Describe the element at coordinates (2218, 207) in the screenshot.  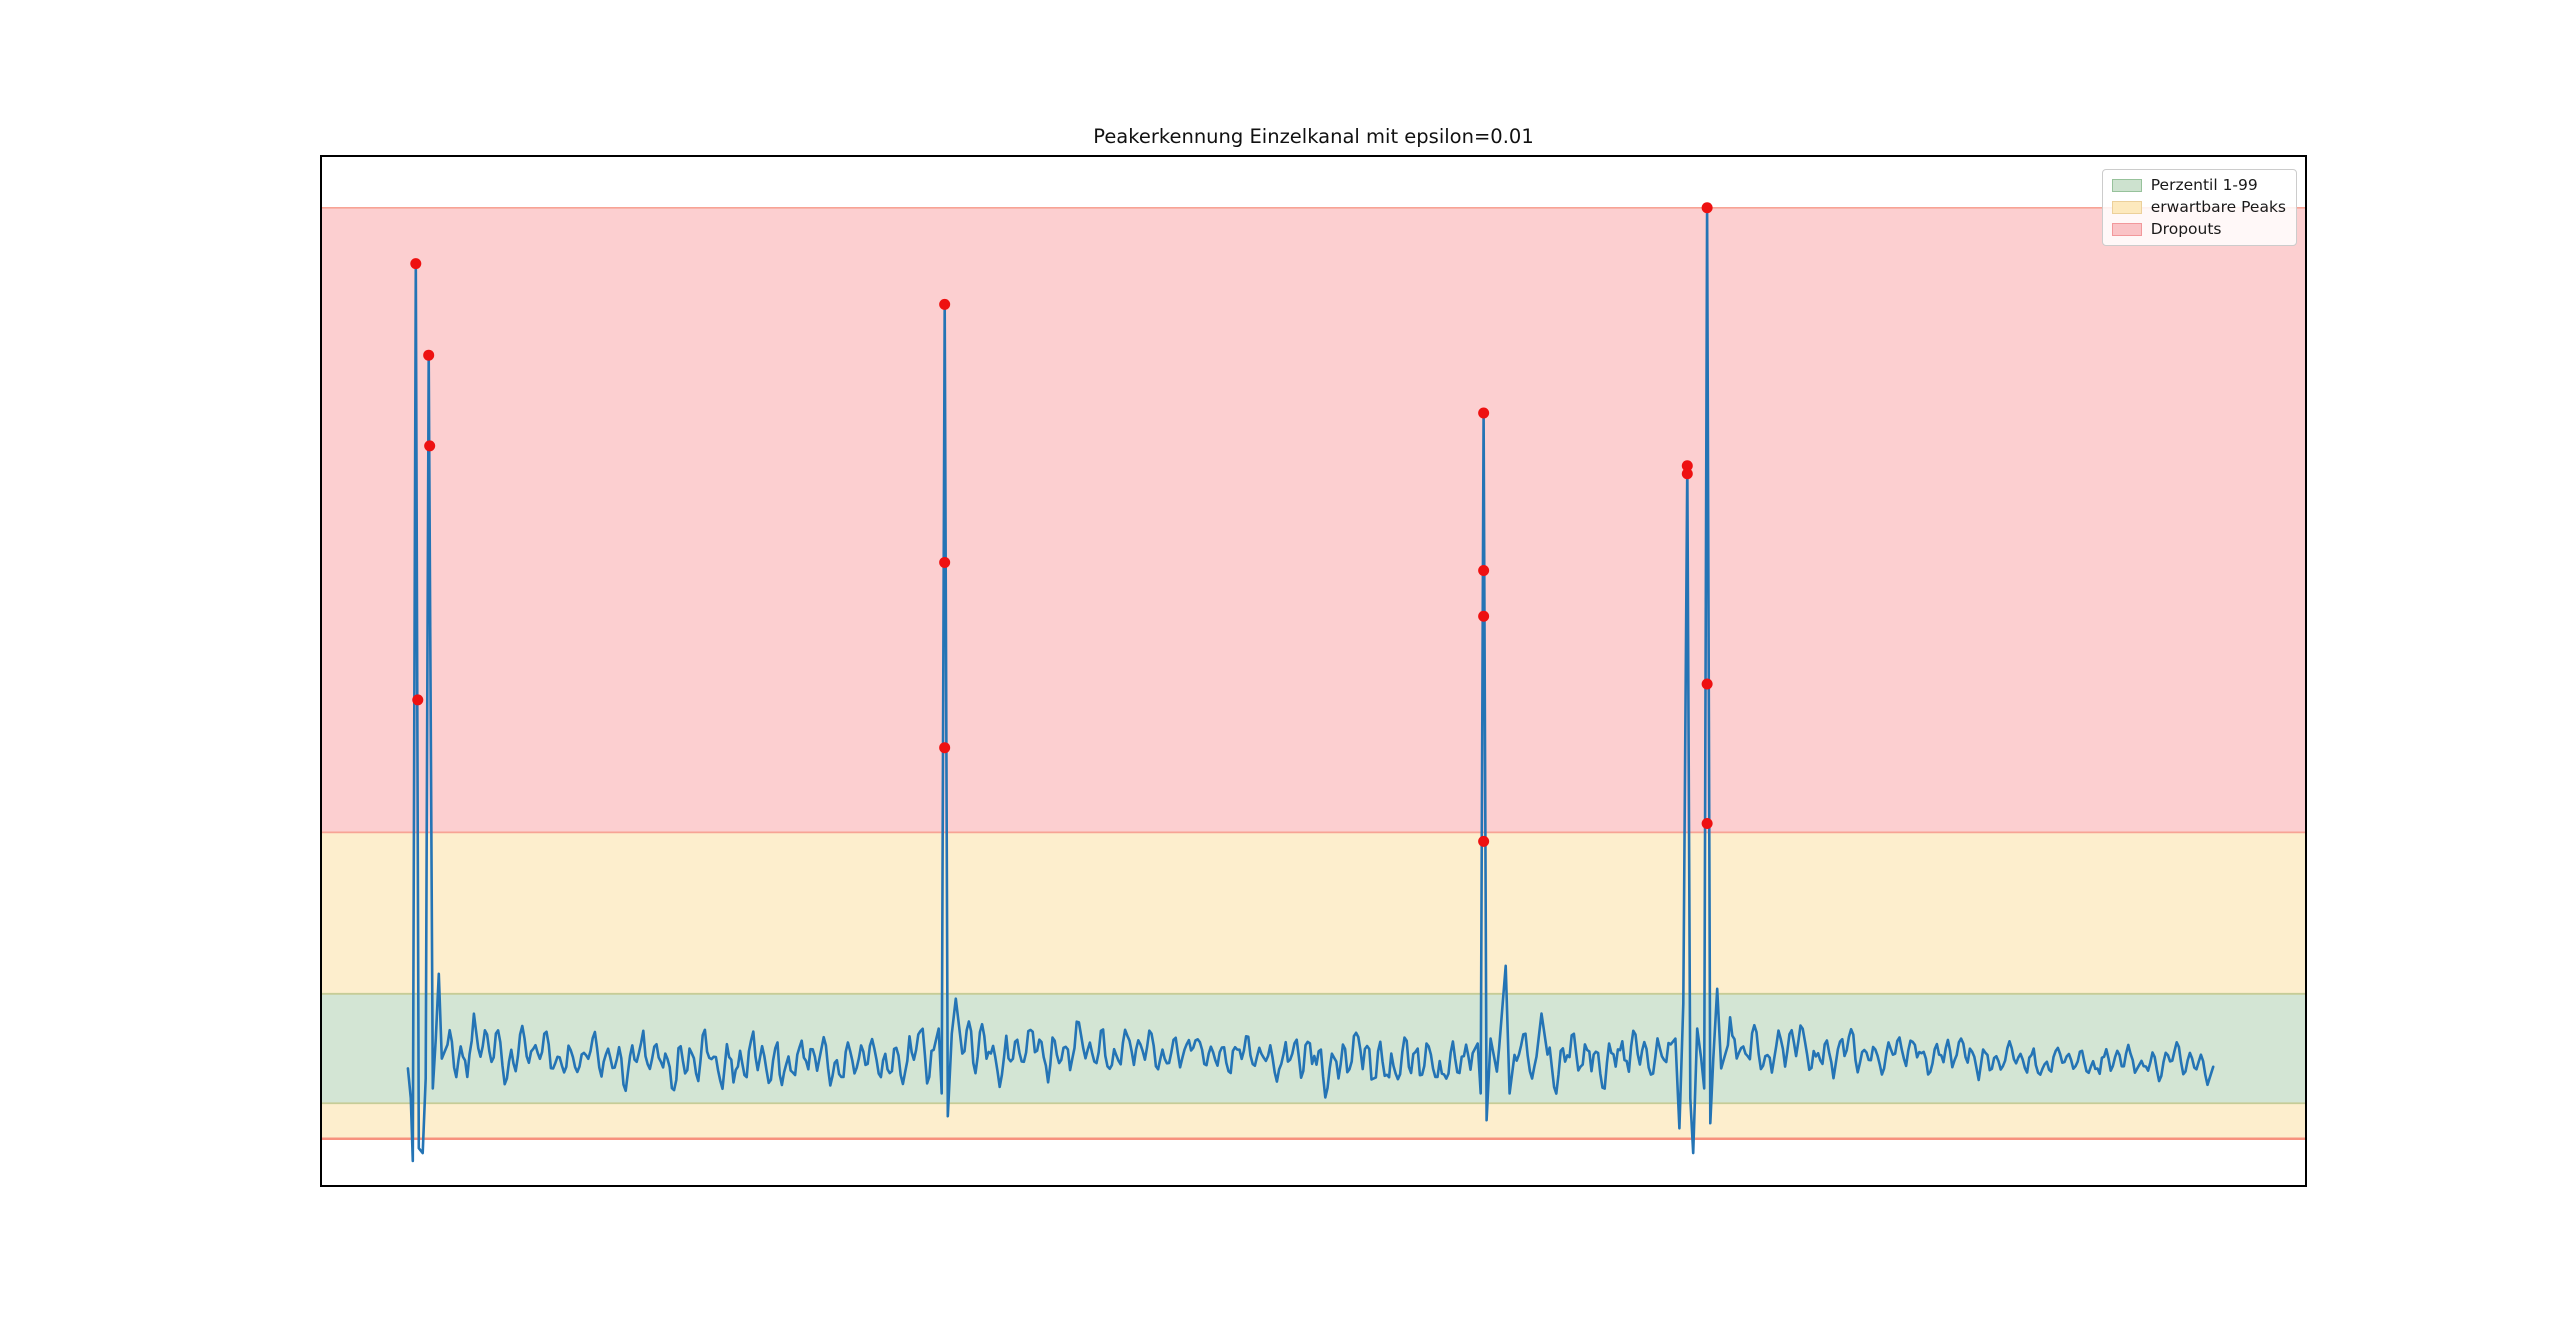
I see `legend-label: erwartbare Peaks` at that location.